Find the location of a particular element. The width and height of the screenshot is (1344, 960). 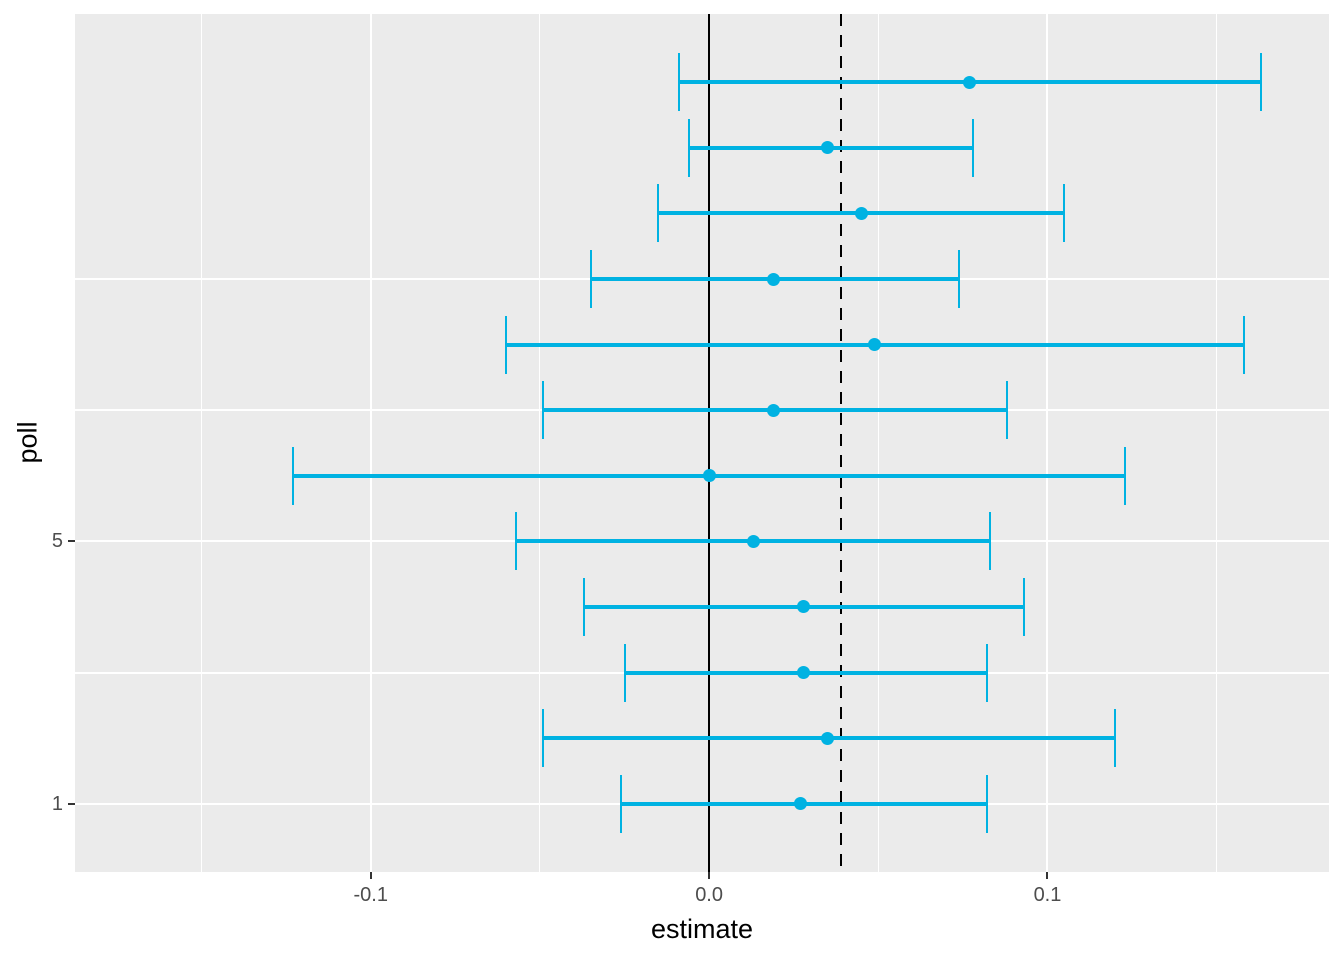

x-axis-tick-label: 0.1 is located at coordinates (1047, 895).